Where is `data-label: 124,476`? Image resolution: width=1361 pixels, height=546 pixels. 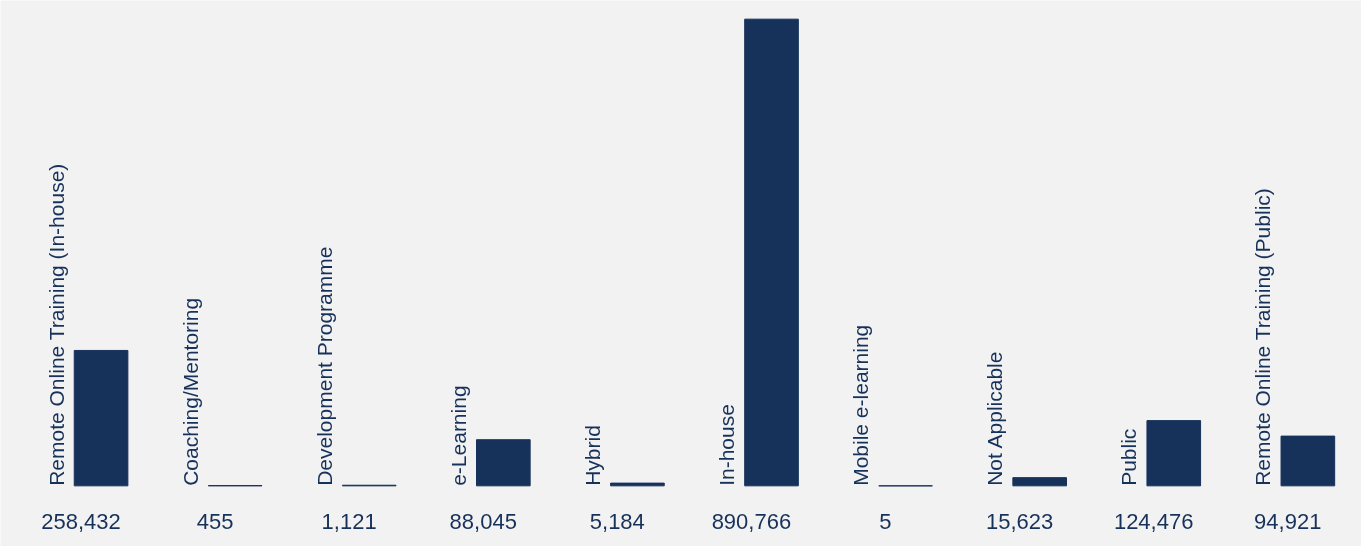 data-label: 124,476 is located at coordinates (1153, 521).